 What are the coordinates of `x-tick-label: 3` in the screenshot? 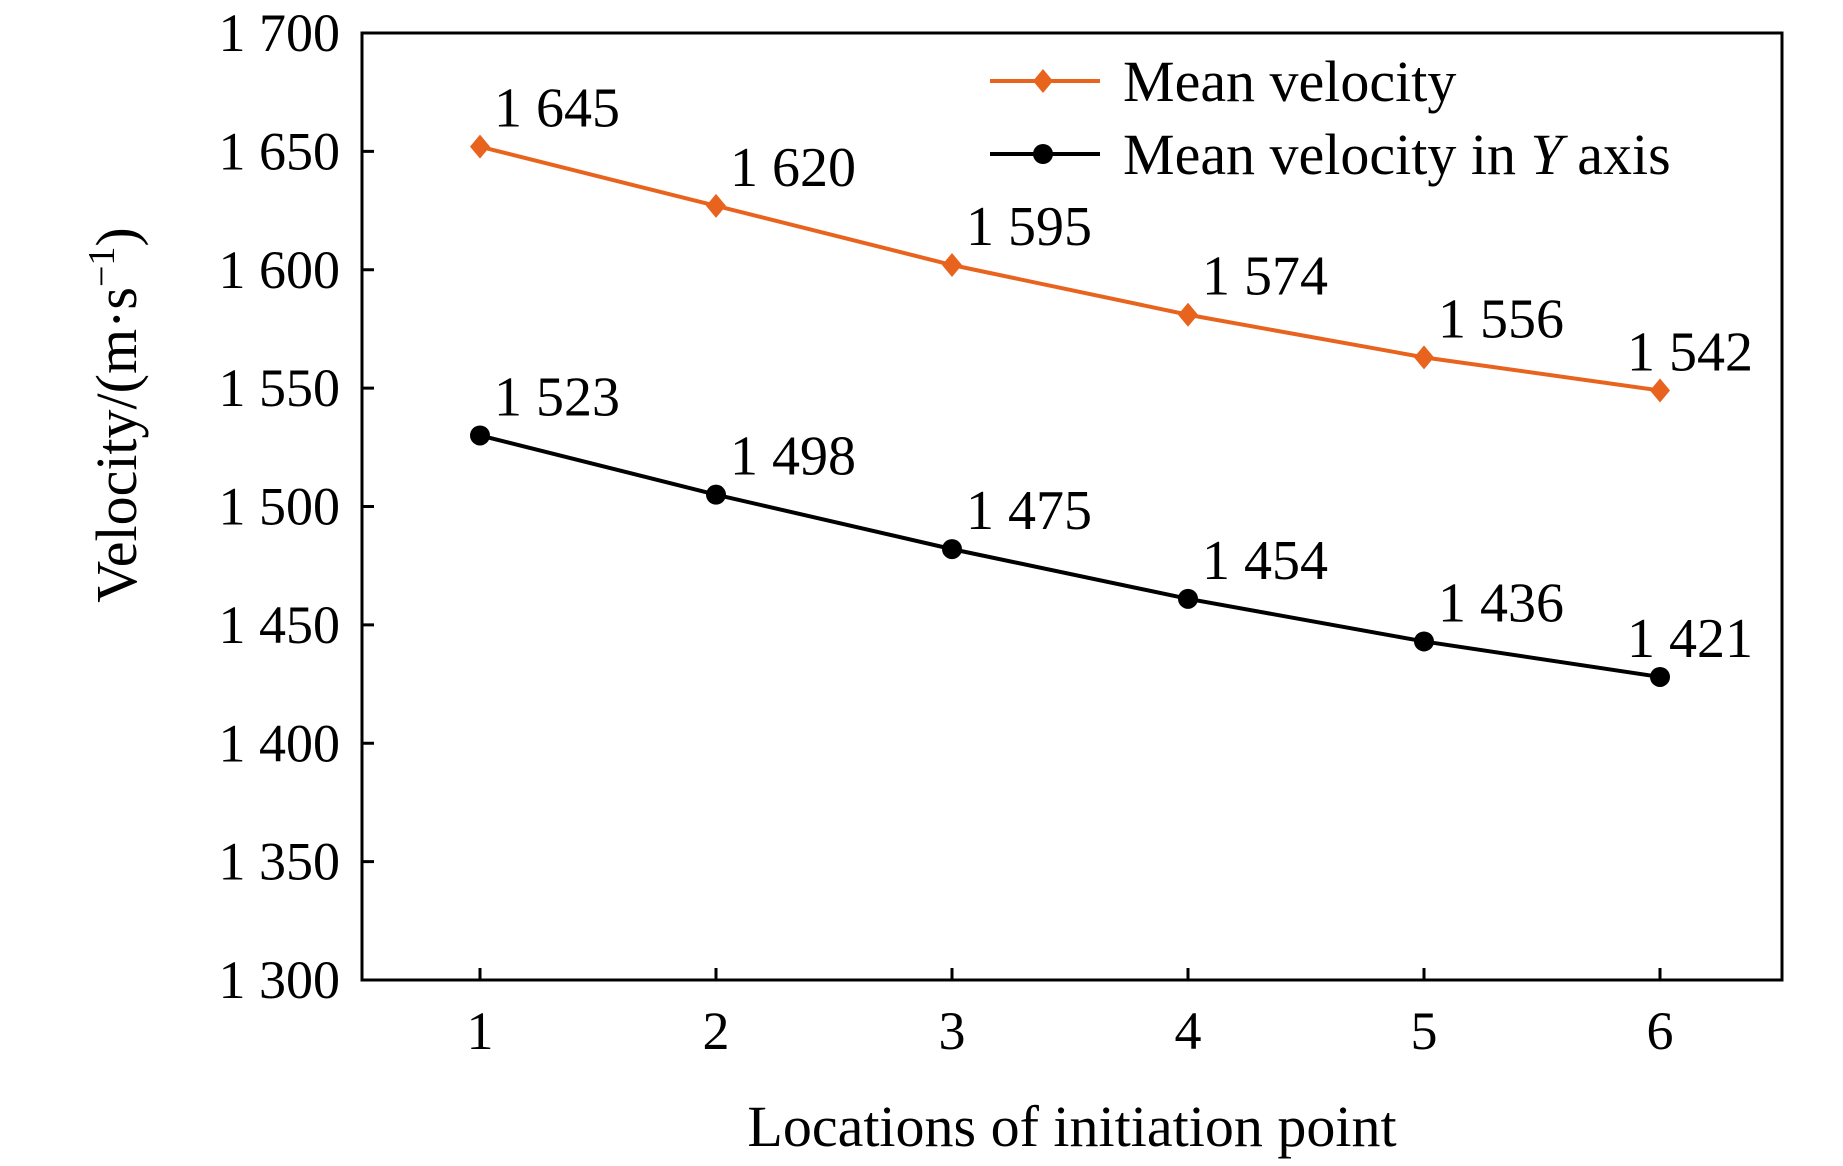 It's located at (952, 1031).